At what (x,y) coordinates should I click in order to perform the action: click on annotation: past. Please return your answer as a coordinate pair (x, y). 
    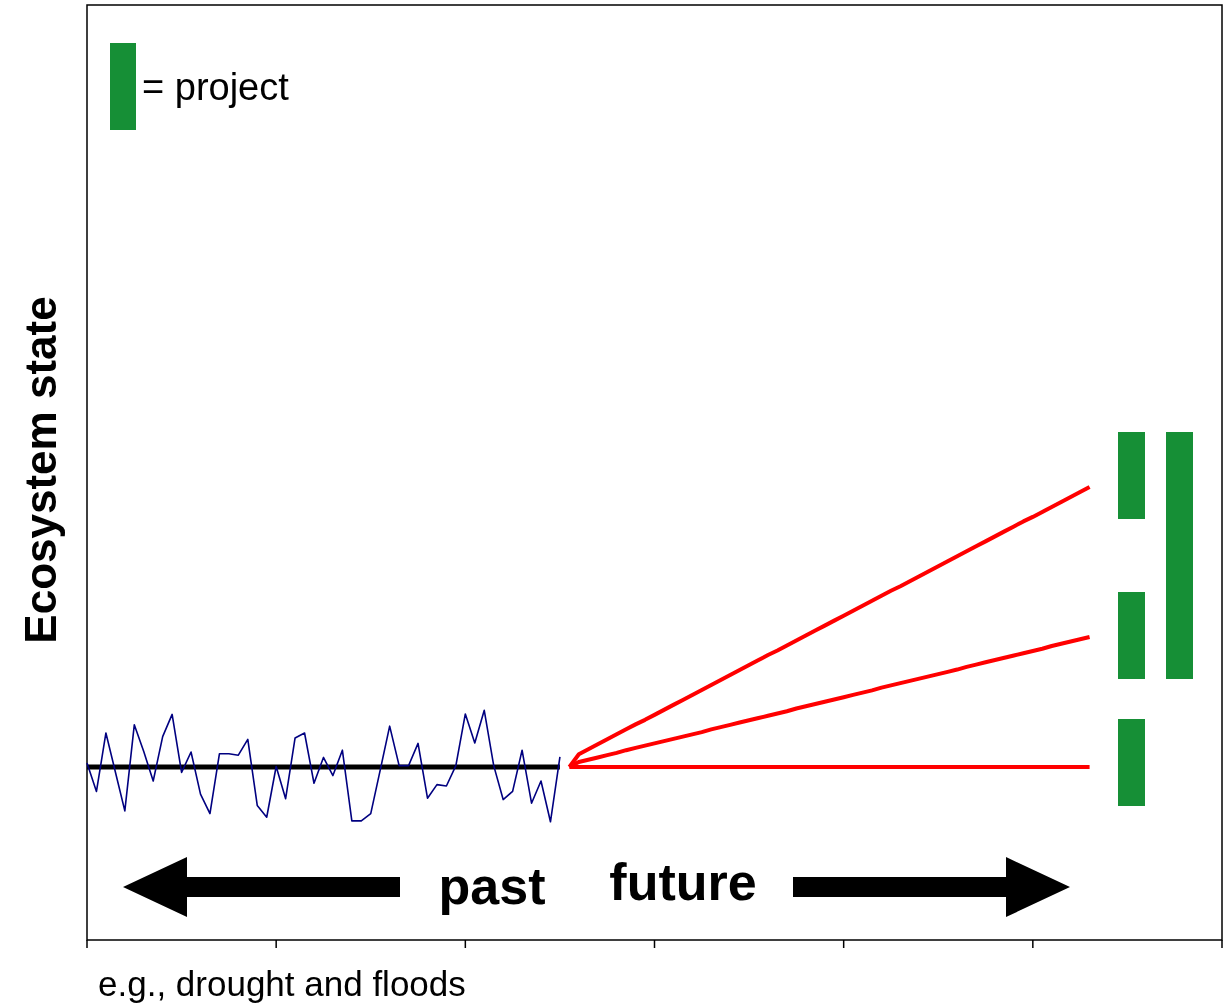
    Looking at the image, I should click on (492, 886).